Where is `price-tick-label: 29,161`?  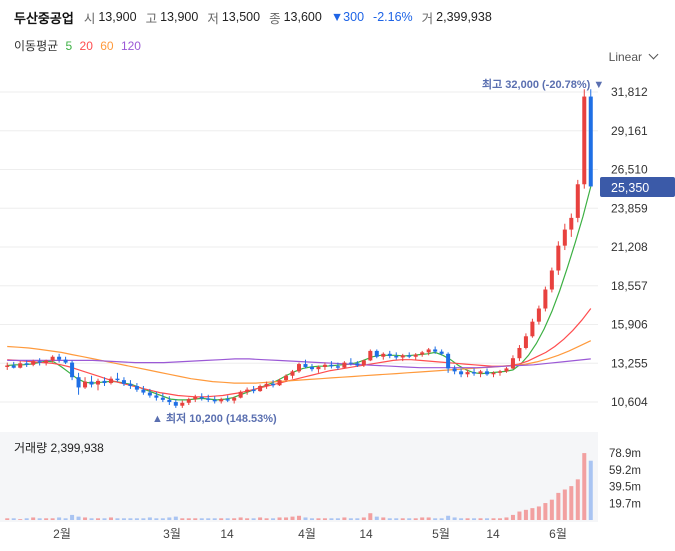
price-tick-label: 29,161 is located at coordinates (629, 131).